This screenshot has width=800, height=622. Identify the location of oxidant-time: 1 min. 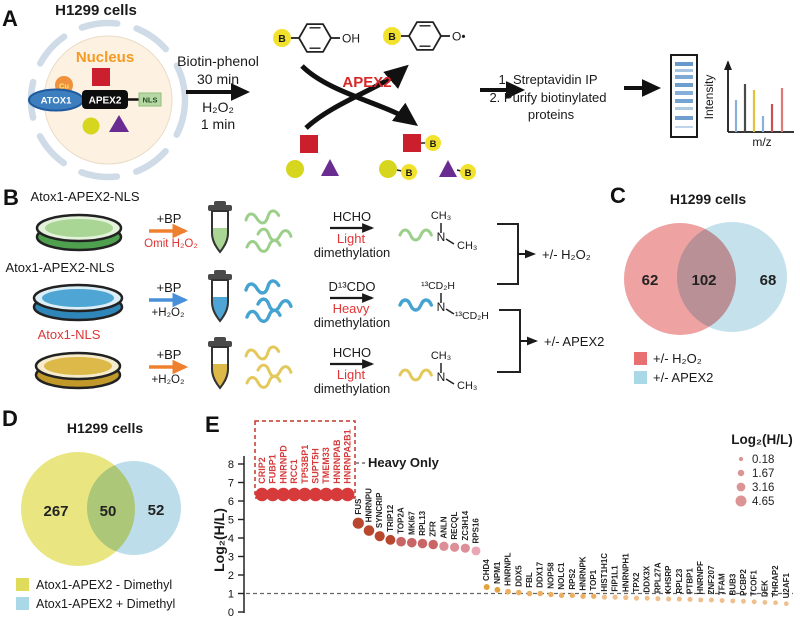
(218, 124).